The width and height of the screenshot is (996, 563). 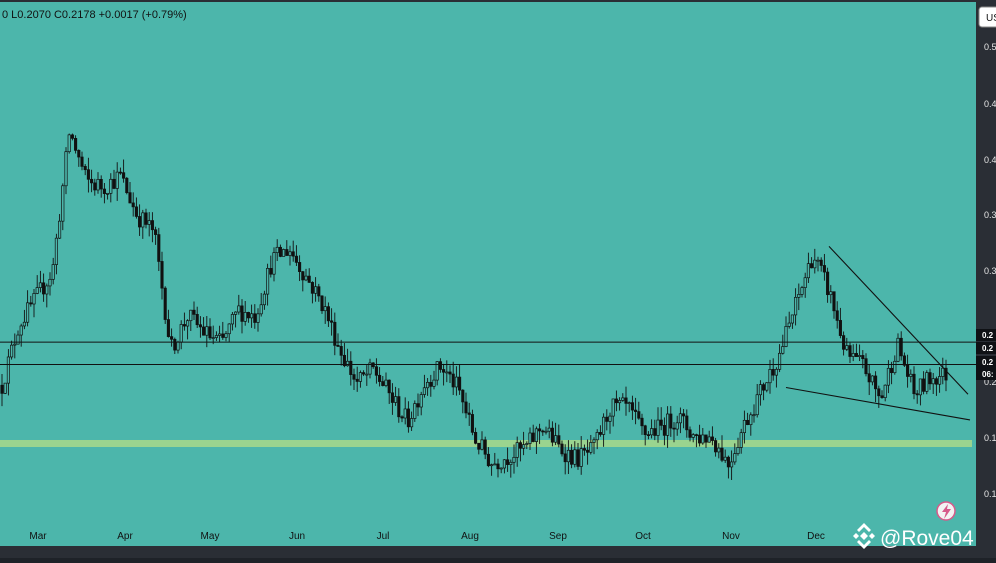 What do you see at coordinates (498, 552) in the screenshot?
I see `time-axis-panel` at bounding box center [498, 552].